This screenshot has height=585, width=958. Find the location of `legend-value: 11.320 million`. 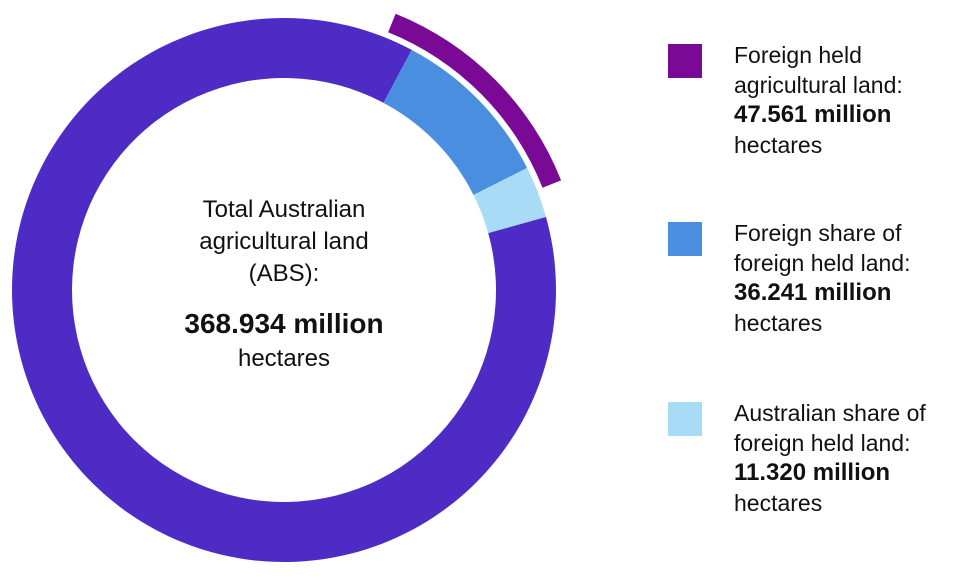

legend-value: 11.320 million is located at coordinates (812, 472).